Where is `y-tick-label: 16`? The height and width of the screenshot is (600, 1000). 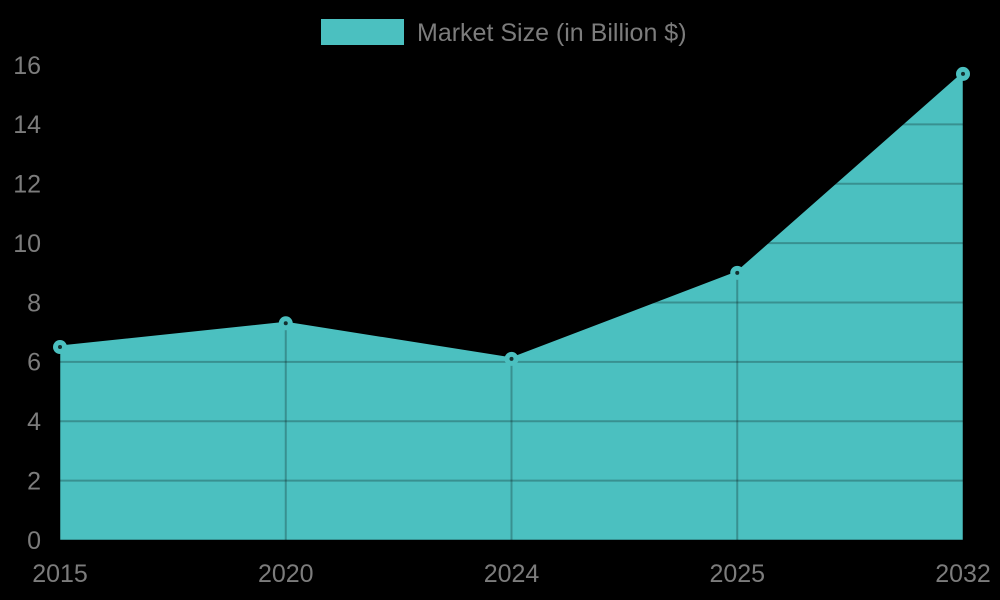
y-tick-label: 16 is located at coordinates (27, 66).